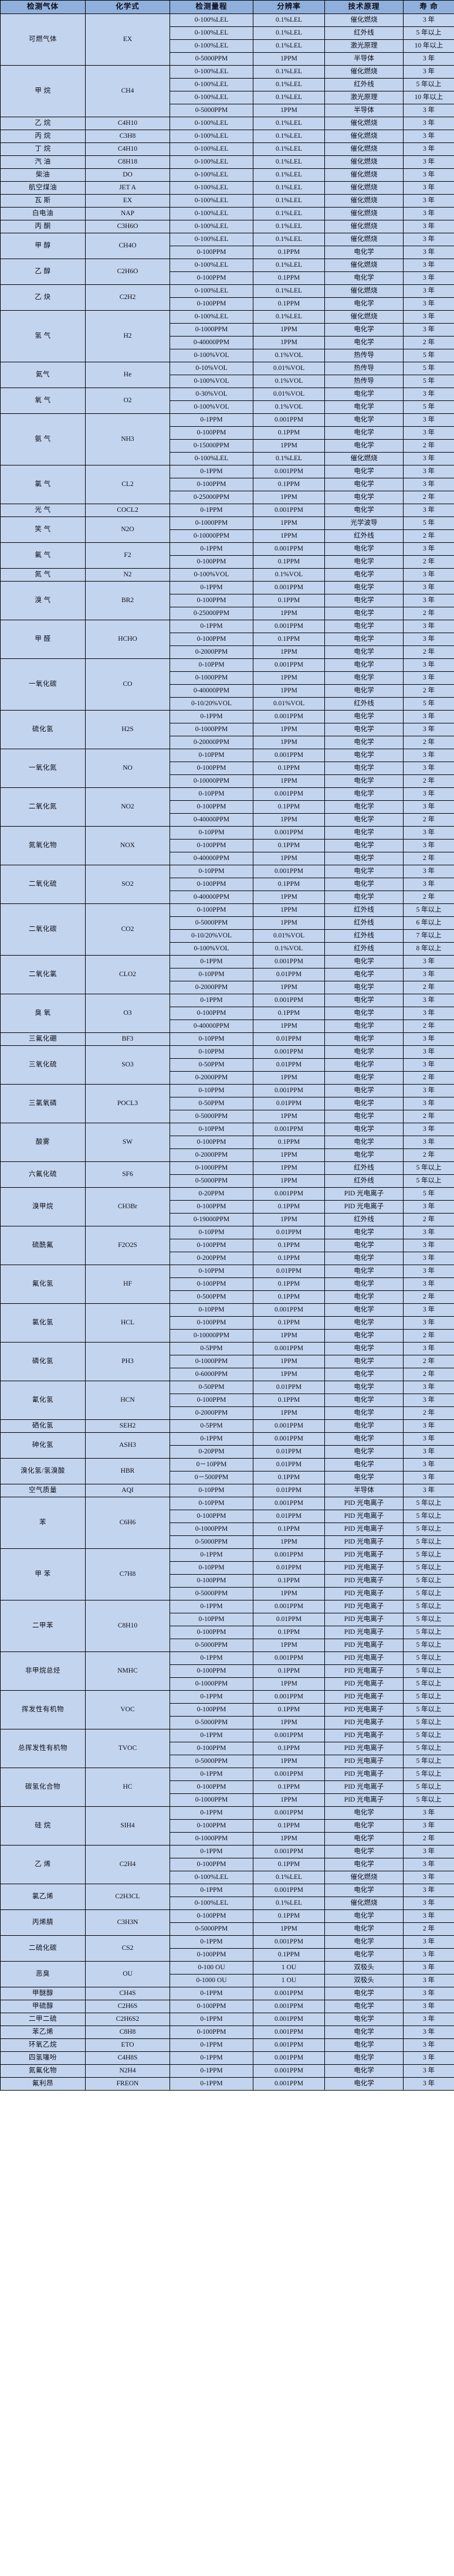 The height and width of the screenshot is (2576, 454). I want to click on table-row: 乙 烯 C2H4 0-1PPM 0.001PPM 电化学 3 年, so click(227, 1865).